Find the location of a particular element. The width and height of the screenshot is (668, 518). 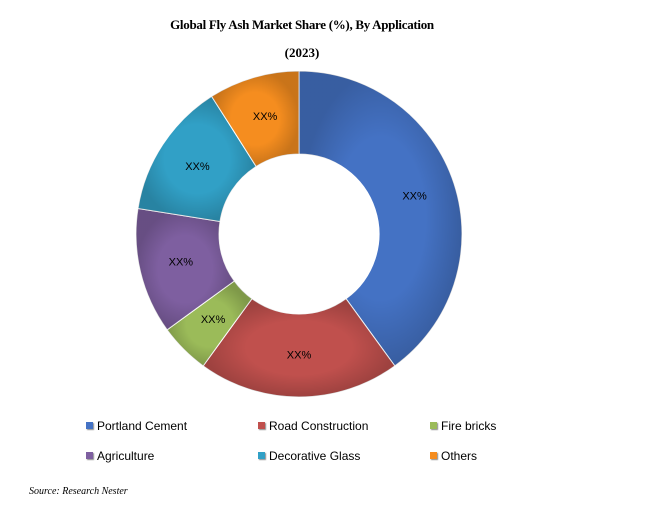

legend-label: Road Construction is located at coordinates (319, 425).